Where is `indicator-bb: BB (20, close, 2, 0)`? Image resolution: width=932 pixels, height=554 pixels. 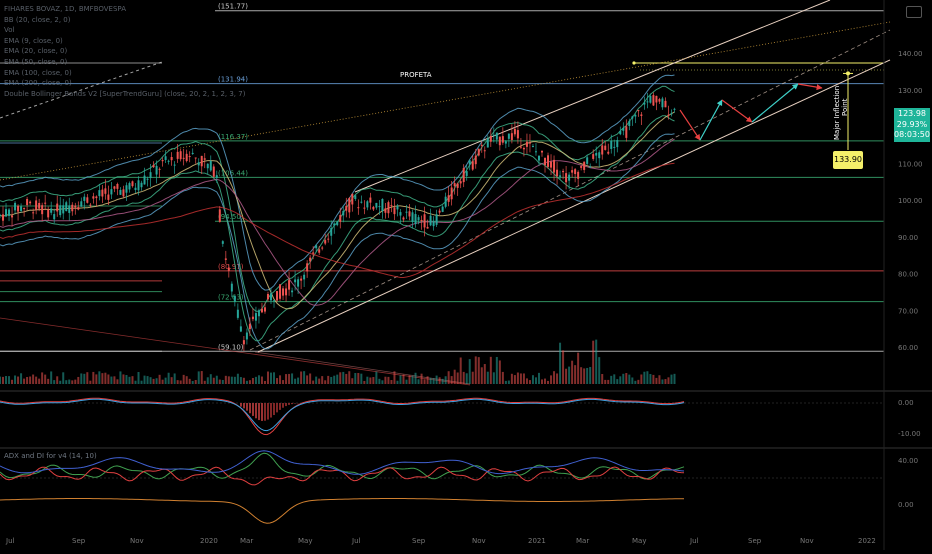 indicator-bb: BB (20, close, 2, 0) is located at coordinates (124, 20).